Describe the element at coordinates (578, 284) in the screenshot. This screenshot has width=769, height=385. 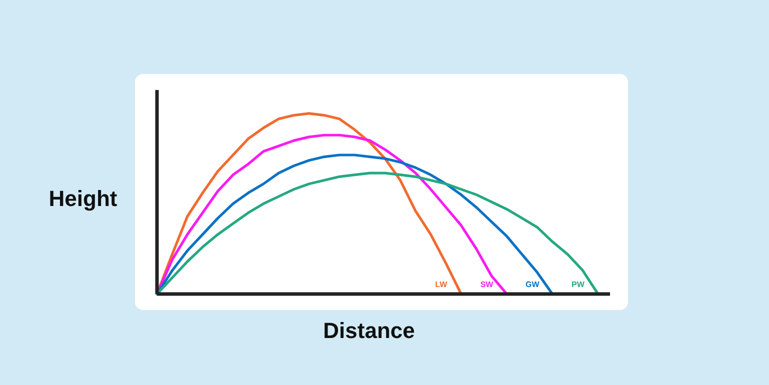
I see `series-label: PW` at that location.